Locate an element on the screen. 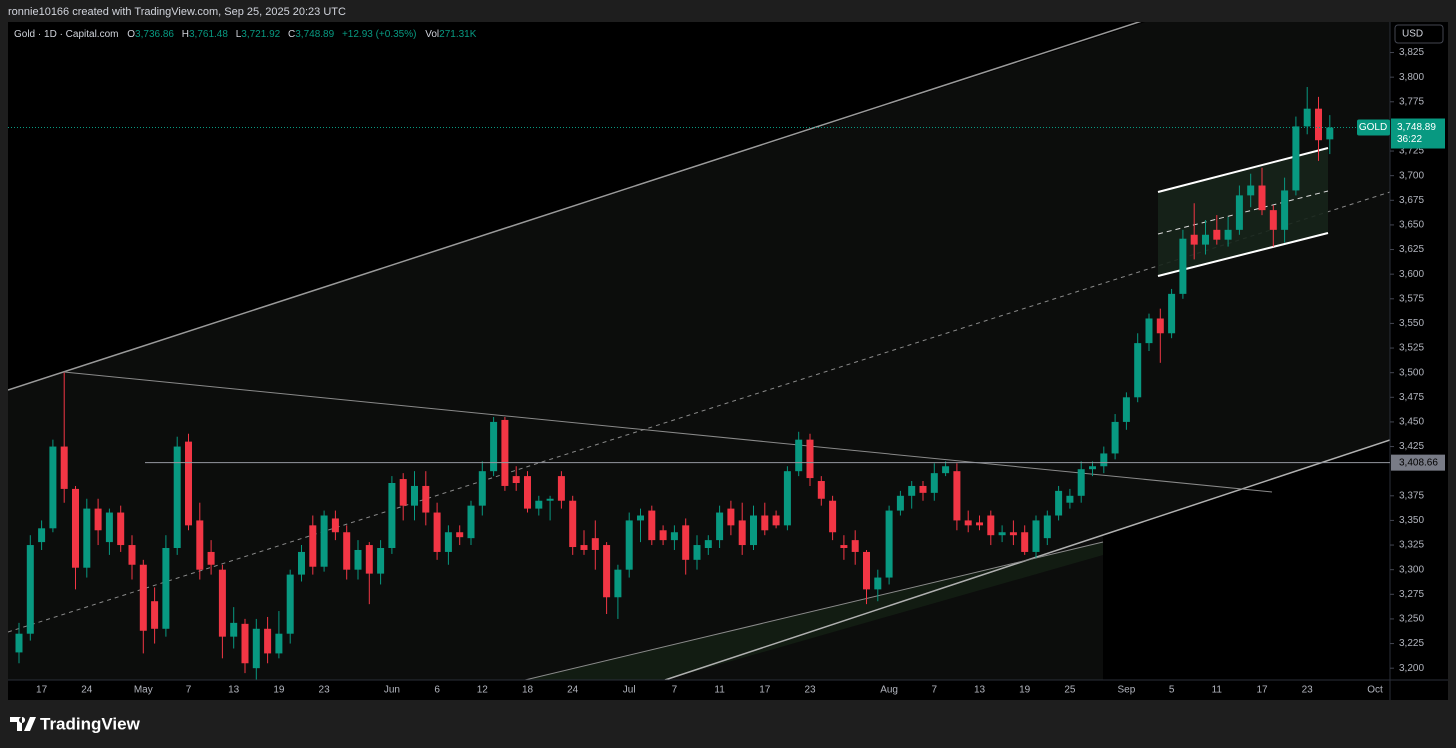 Image resolution: width=1456 pixels, height=748 pixels. y-tick-label: 3,700 is located at coordinates (1411, 175).